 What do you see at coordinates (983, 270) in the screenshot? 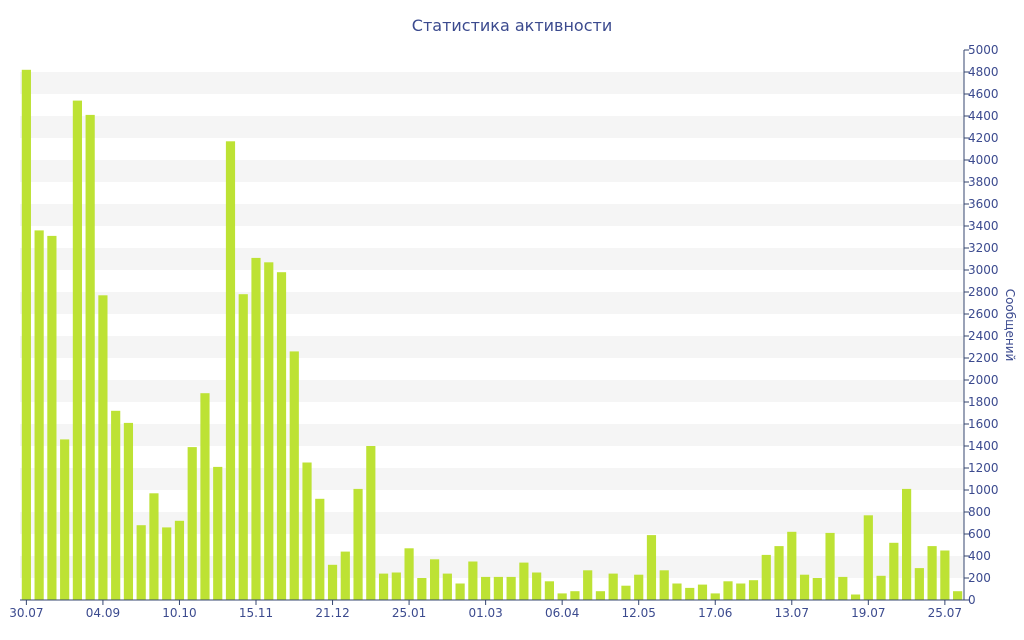
I see `y-tick-label: 3000` at bounding box center [983, 270].